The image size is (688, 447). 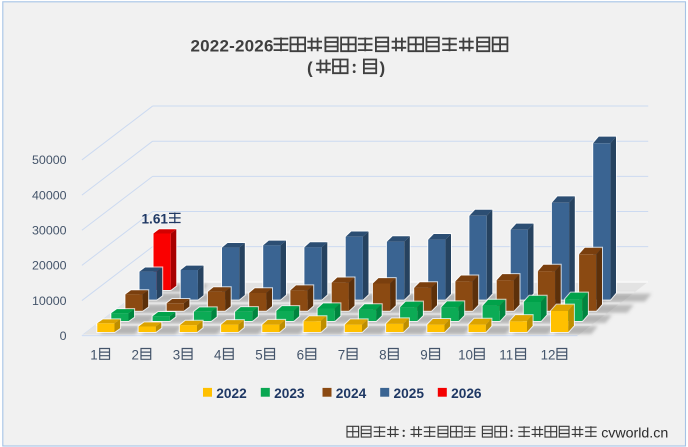 What do you see at coordinates (93, 355) in the screenshot?
I see `svg-text: 1` at bounding box center [93, 355].